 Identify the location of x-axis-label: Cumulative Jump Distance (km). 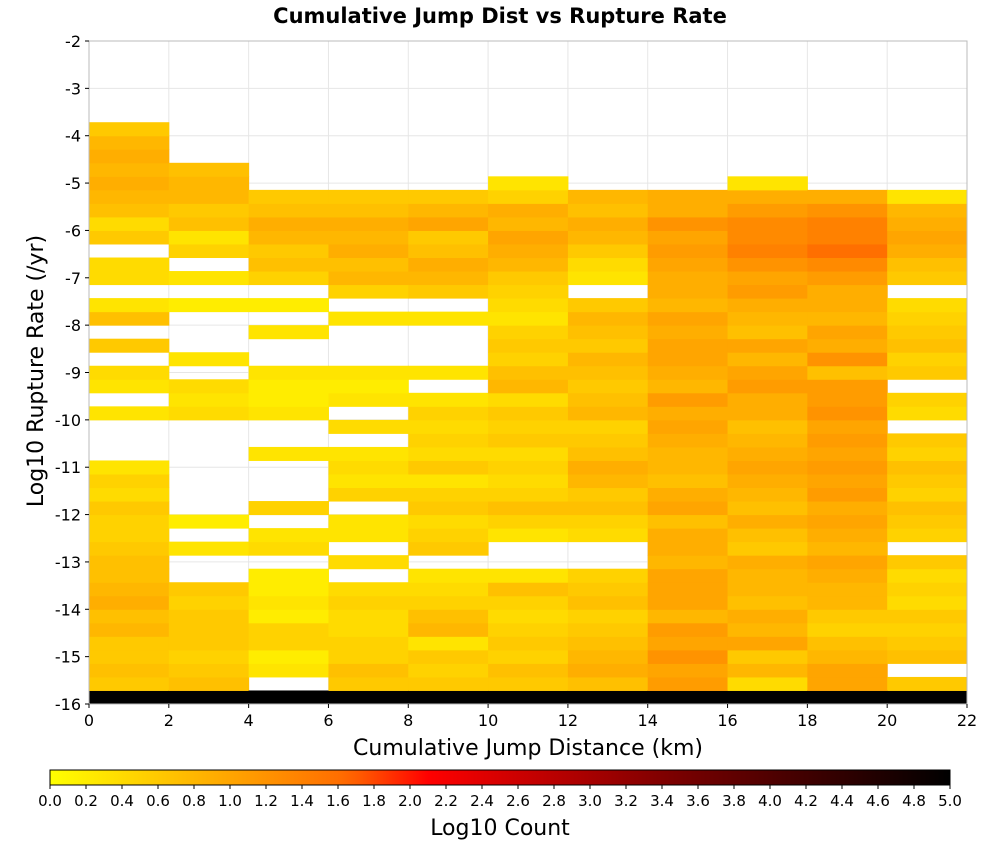
(528, 748).